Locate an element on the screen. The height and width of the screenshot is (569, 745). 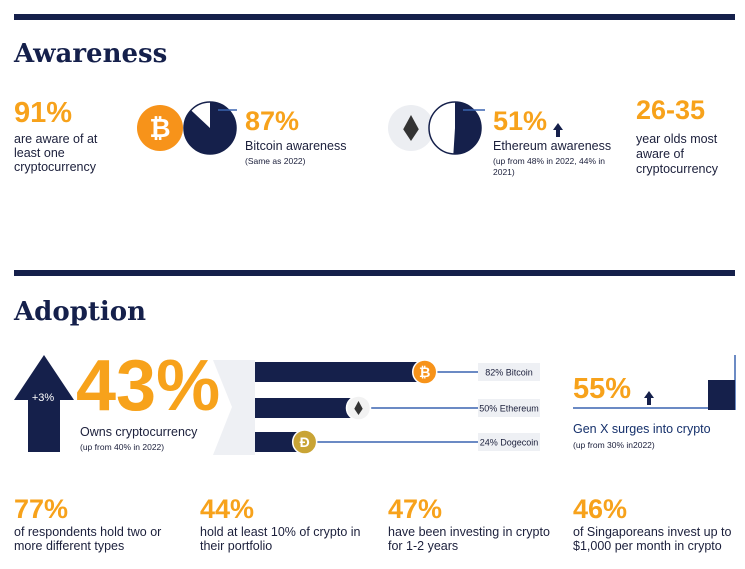
bar-label: 82% Bitcoin is located at coordinates (509, 373).